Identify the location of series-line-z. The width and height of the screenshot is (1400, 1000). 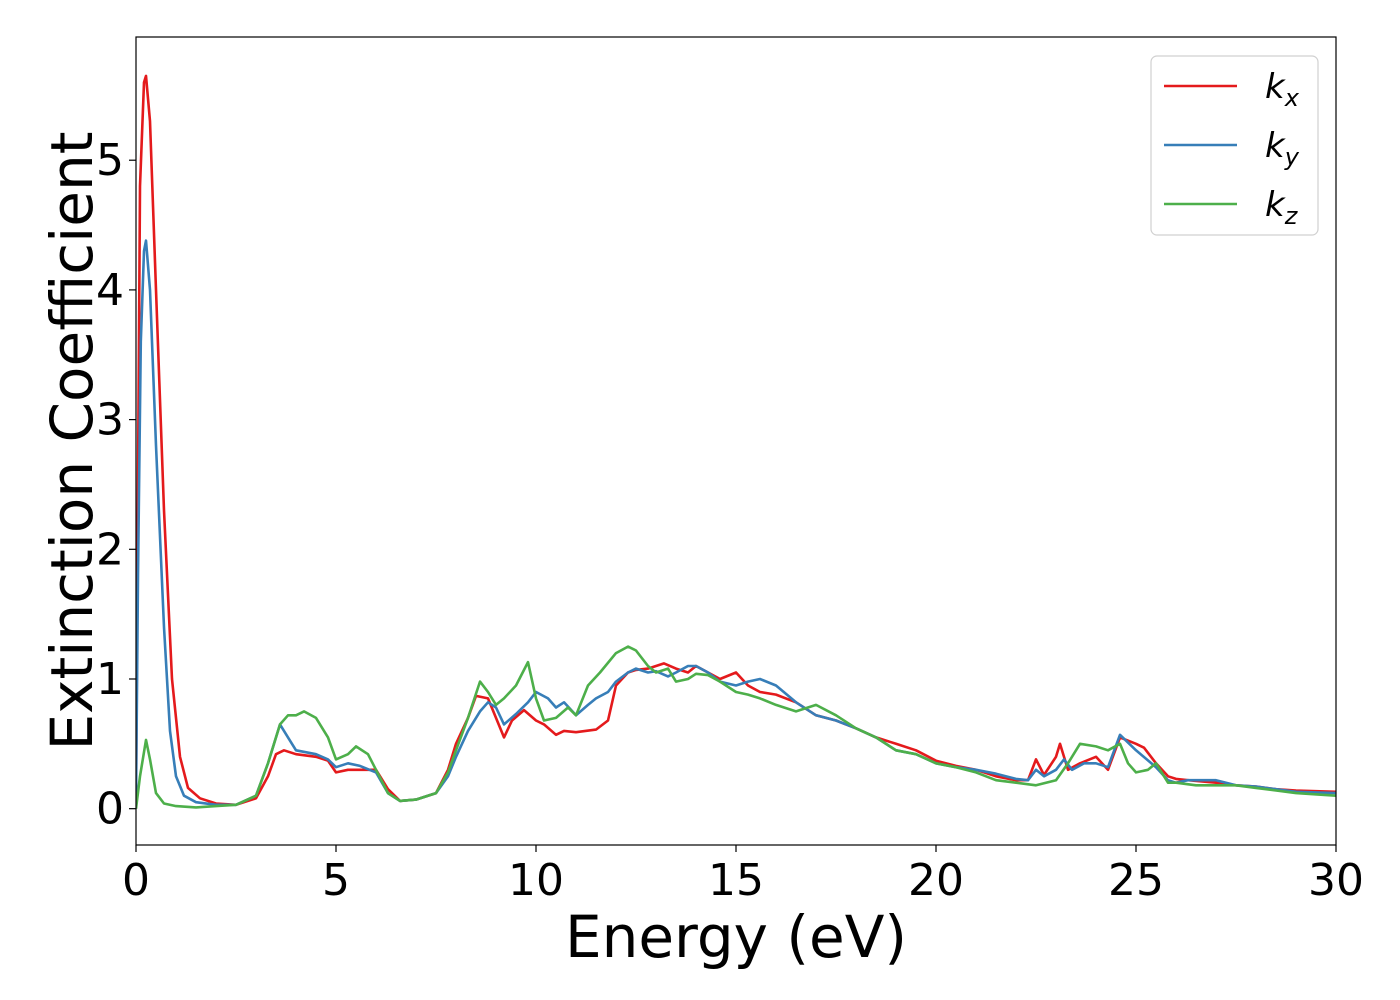
(736, 727).